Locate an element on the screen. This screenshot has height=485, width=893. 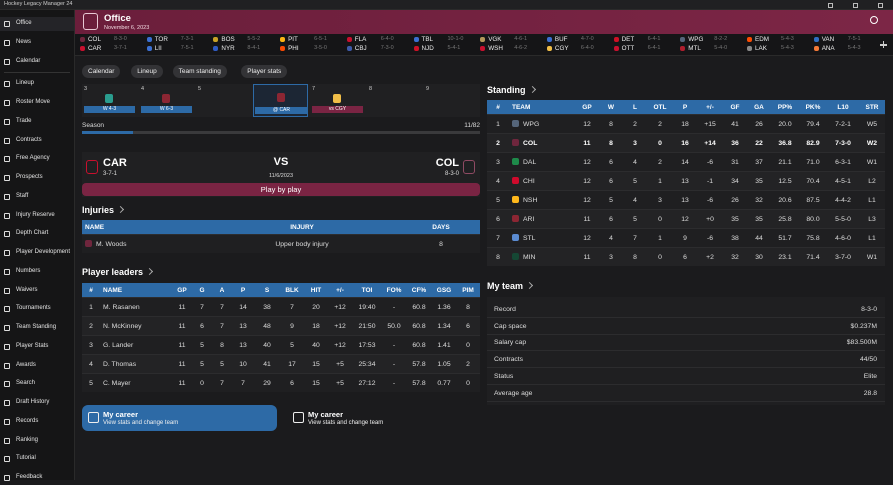
tab: Lineup is located at coordinates (147, 71).